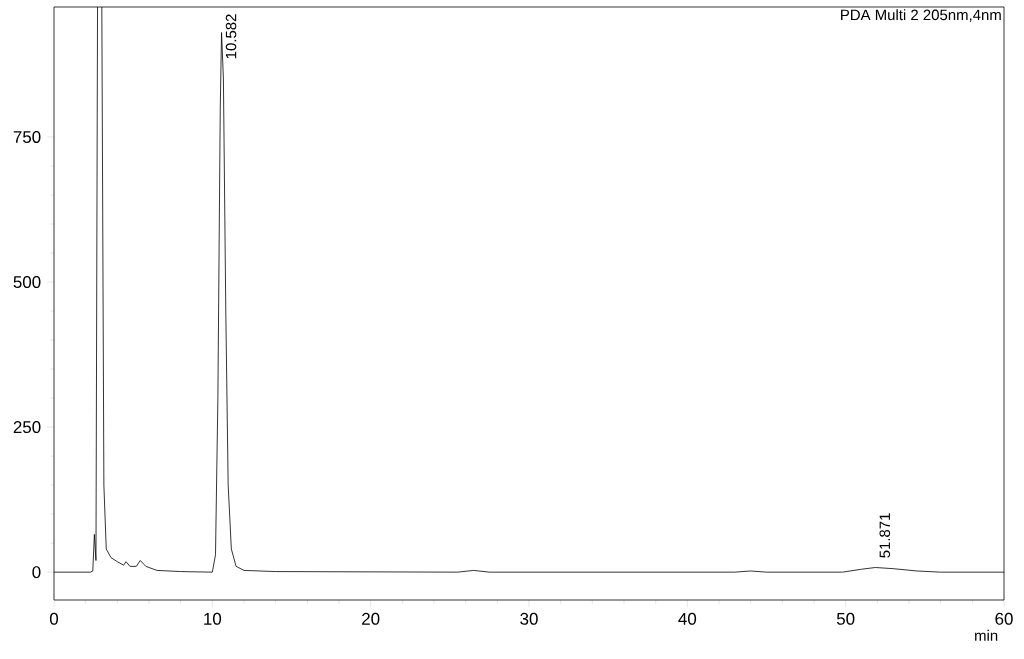 The height and width of the screenshot is (659, 1024). What do you see at coordinates (213, 618) in the screenshot?
I see `x-tick-label: 10` at bounding box center [213, 618].